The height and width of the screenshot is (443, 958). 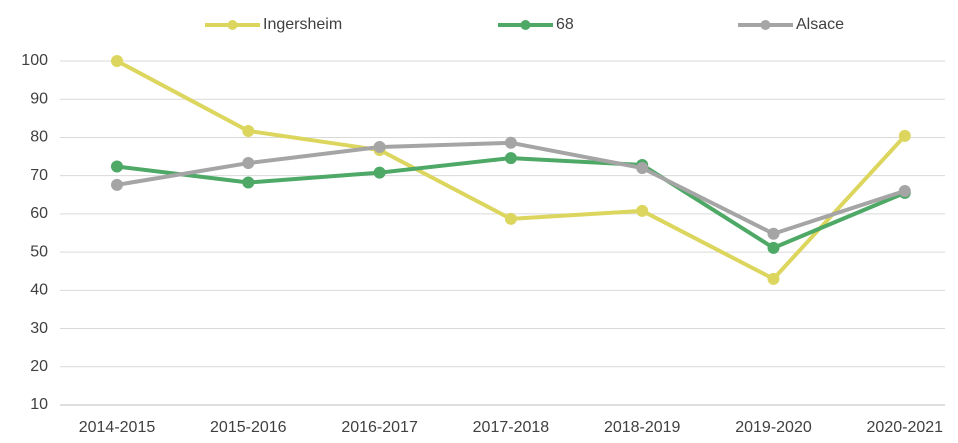 I want to click on y-tick-label: 100, so click(x=34, y=60).